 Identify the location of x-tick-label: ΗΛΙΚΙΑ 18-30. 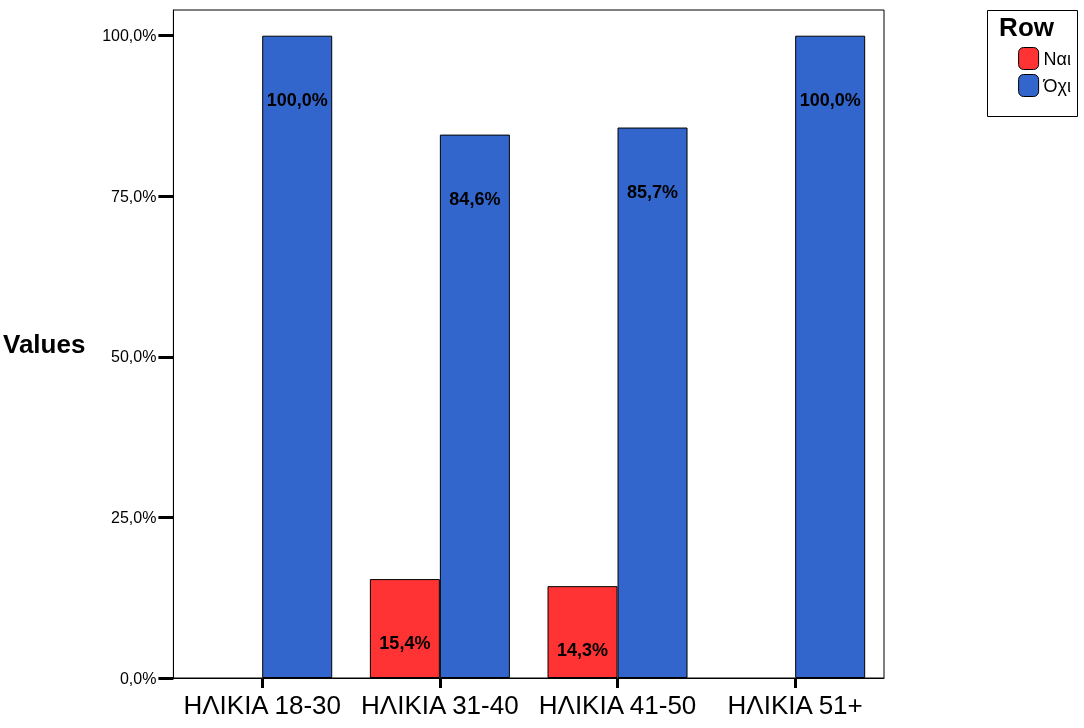
(262, 705).